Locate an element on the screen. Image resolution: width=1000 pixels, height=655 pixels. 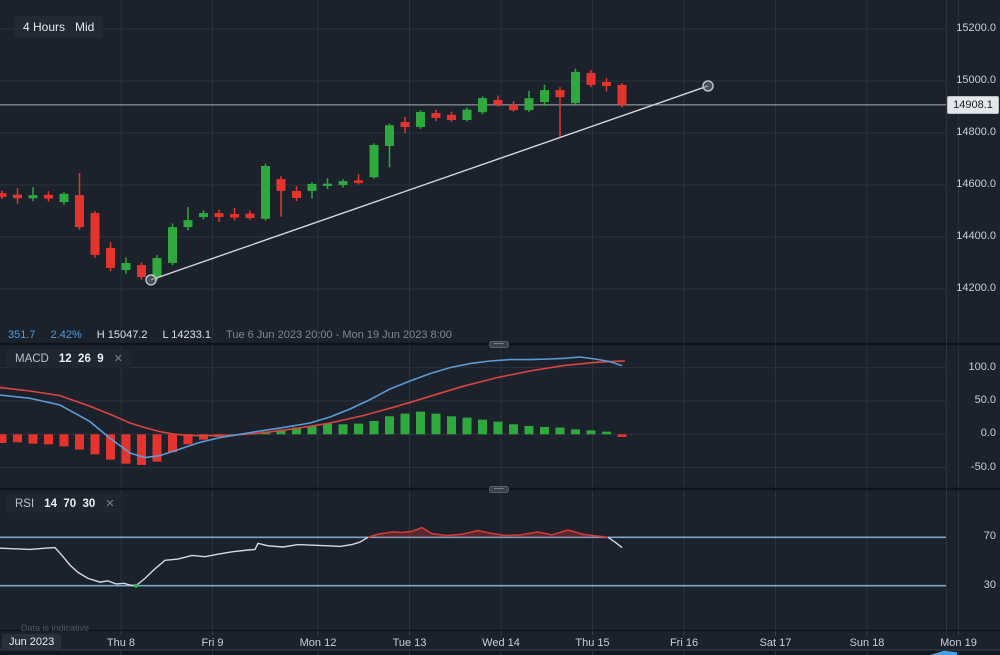
price-tick-label: 14800.0 is located at coordinates (976, 132).